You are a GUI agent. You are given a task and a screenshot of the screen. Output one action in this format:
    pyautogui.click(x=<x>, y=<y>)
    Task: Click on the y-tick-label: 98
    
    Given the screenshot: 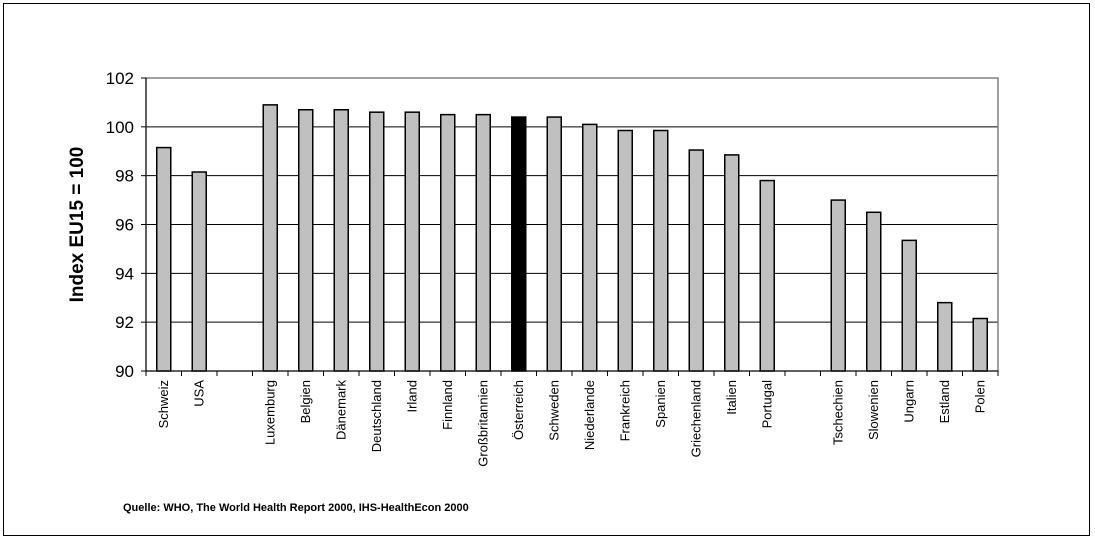 What is the action you would take?
    pyautogui.click(x=124, y=176)
    